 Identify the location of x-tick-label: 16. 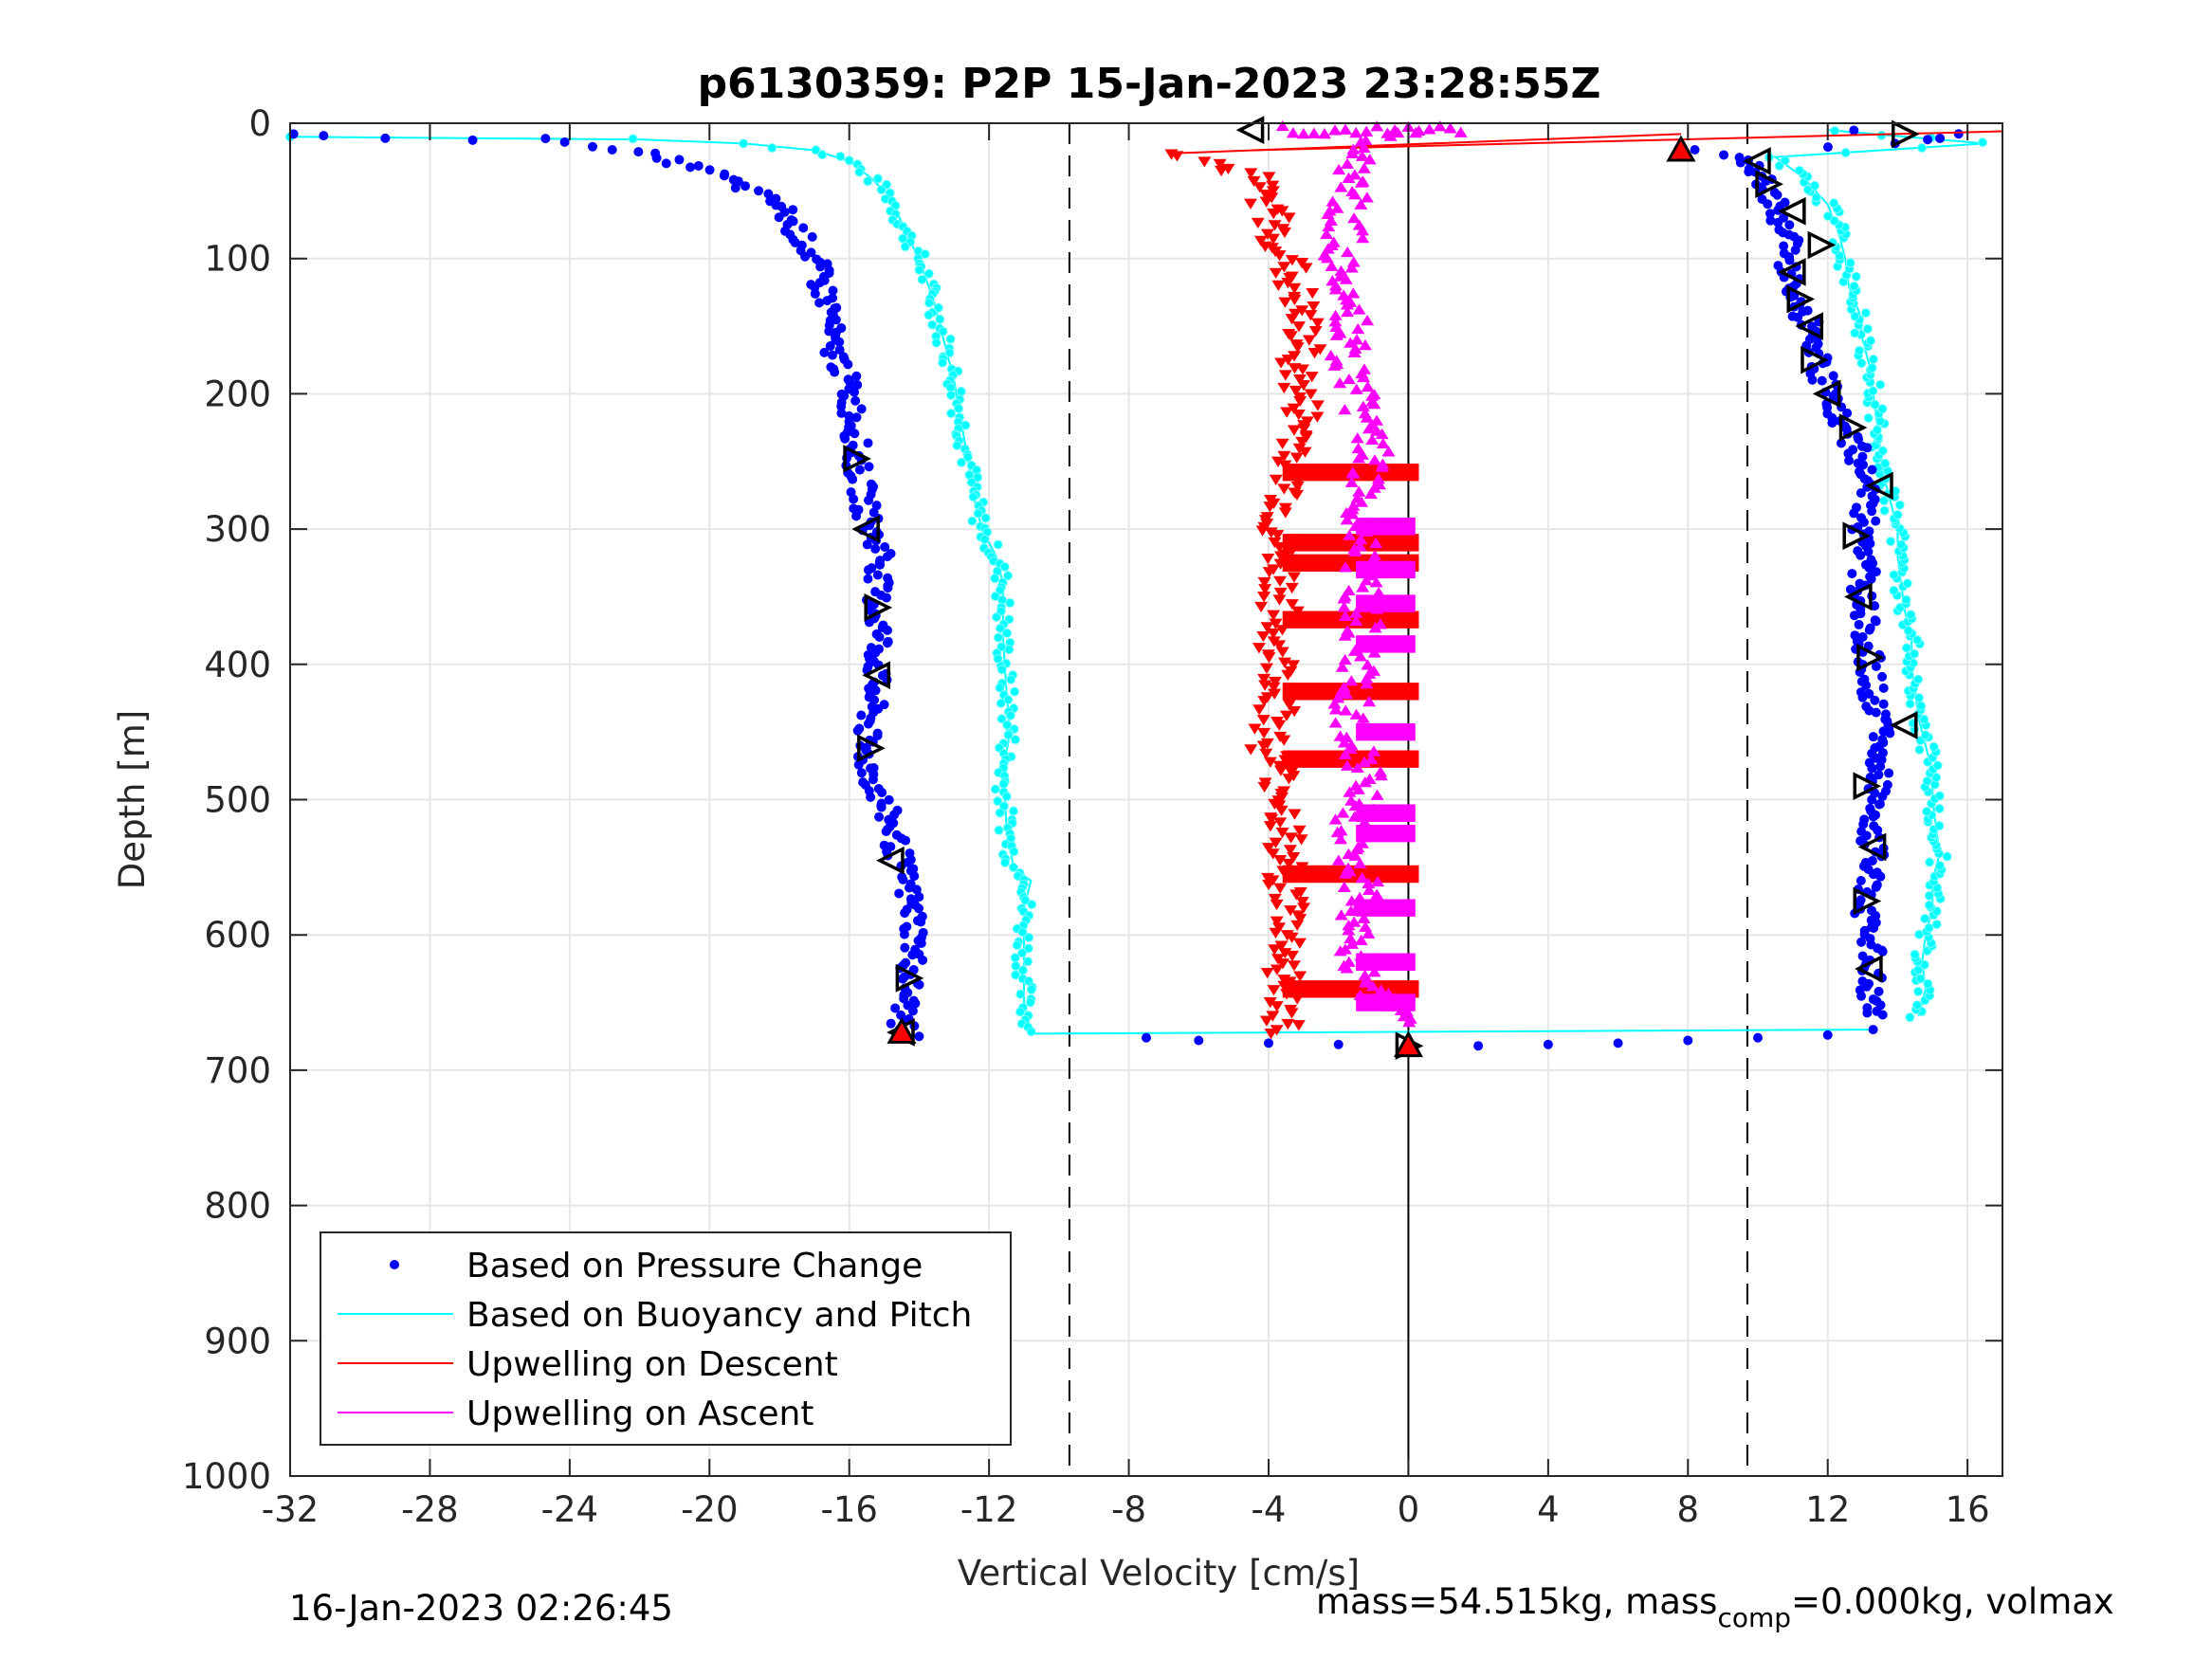
(1968, 1509).